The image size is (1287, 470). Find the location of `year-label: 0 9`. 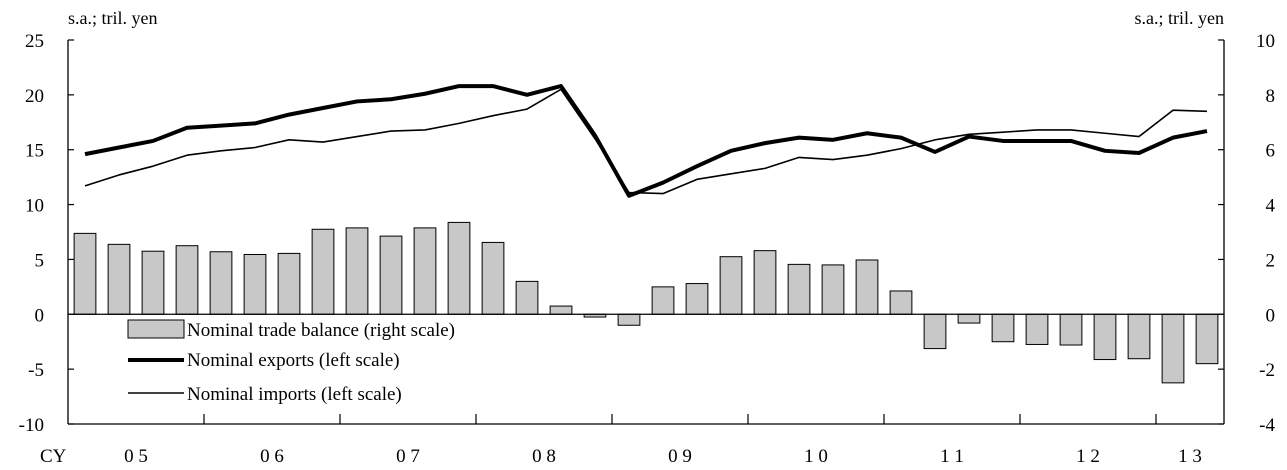

year-label: 0 9 is located at coordinates (680, 456).